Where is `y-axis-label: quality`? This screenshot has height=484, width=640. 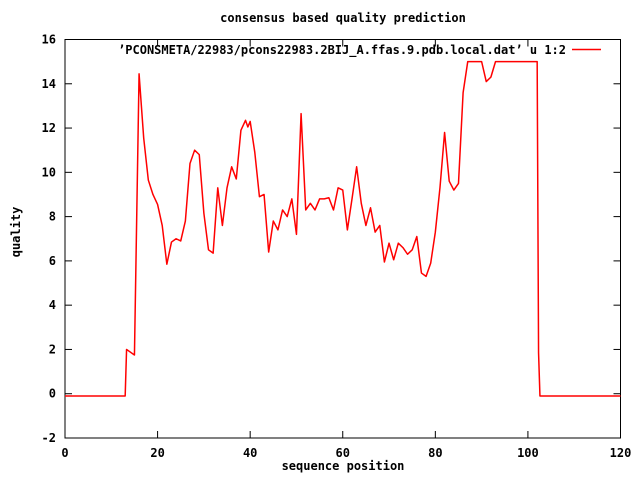 y-axis-label: quality is located at coordinates (16, 232).